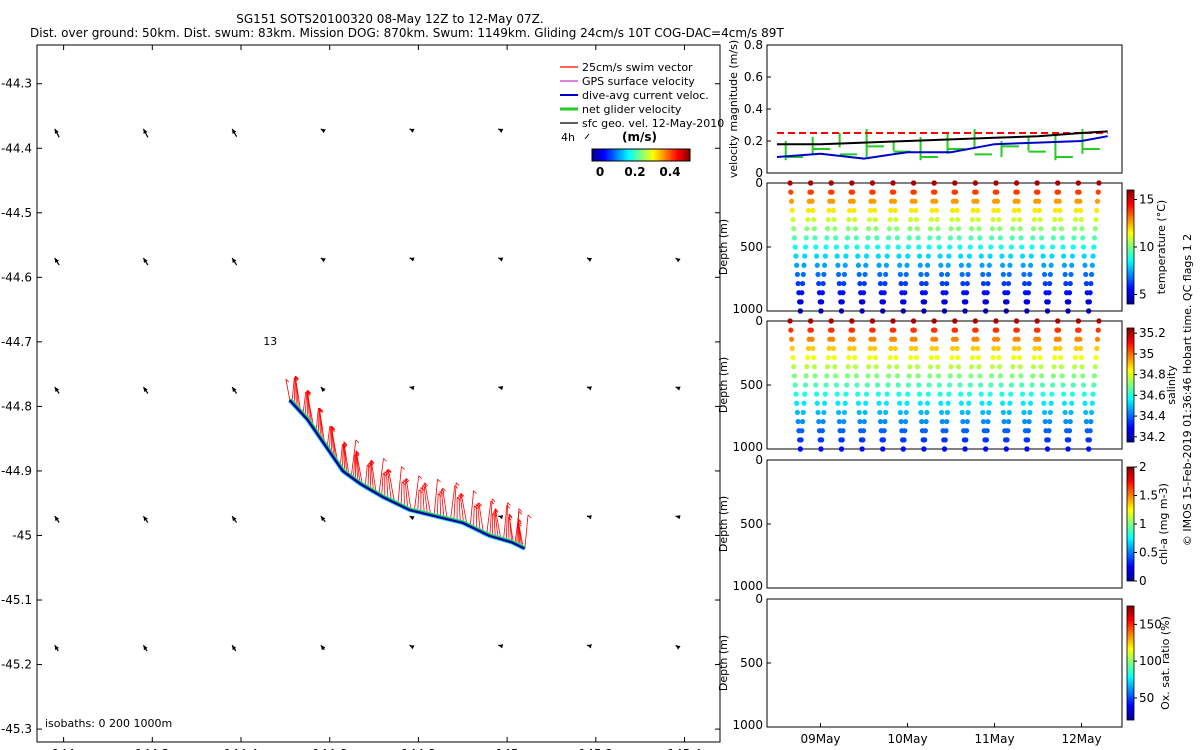  Describe the element at coordinates (270, 341) in the screenshot. I see `map-annotation: 13` at that location.